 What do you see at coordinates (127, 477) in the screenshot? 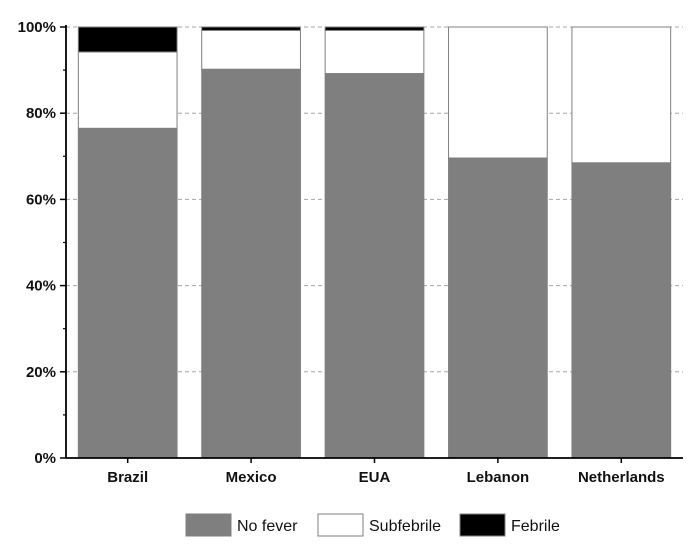
I see `x-tick-label: Brazil` at bounding box center [127, 477].